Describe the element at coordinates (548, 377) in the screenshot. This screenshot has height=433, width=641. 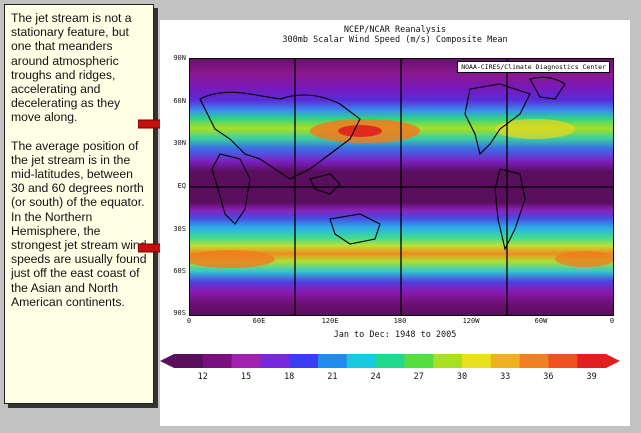
I see `colorbar-label: 36` at that location.